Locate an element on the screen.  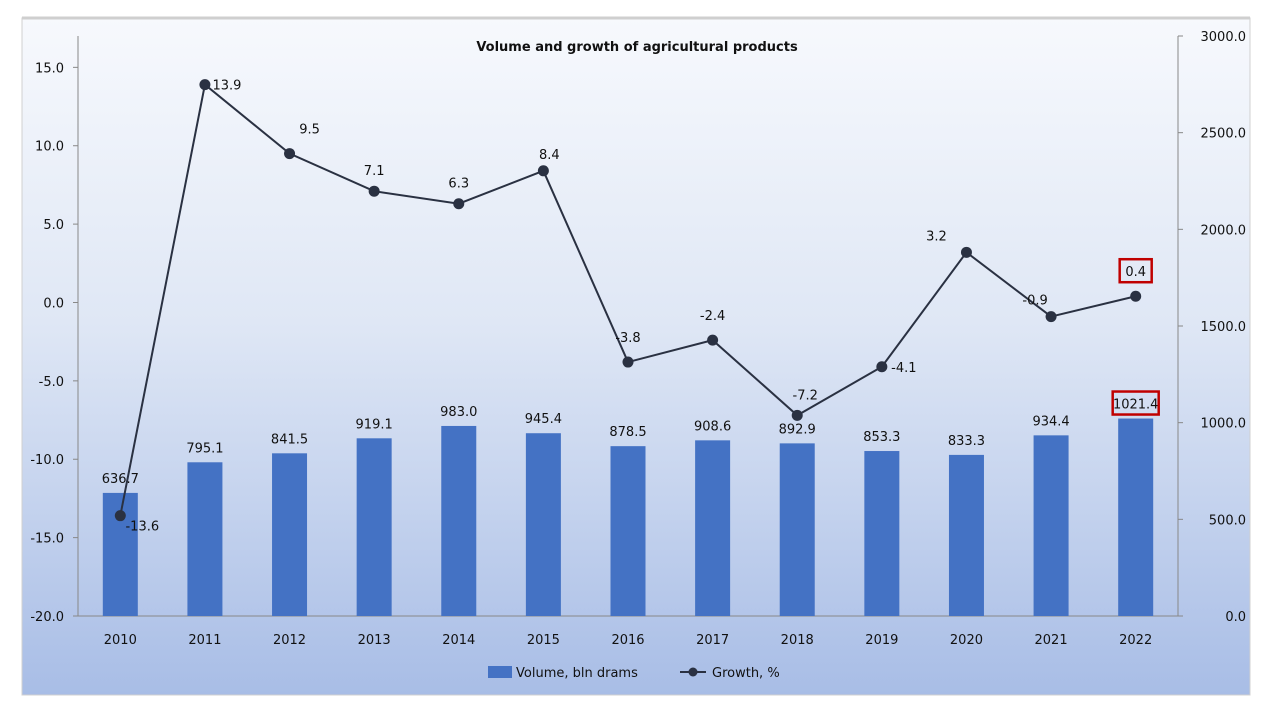
right-tick-label: 1000.0 is located at coordinates (1224, 424).